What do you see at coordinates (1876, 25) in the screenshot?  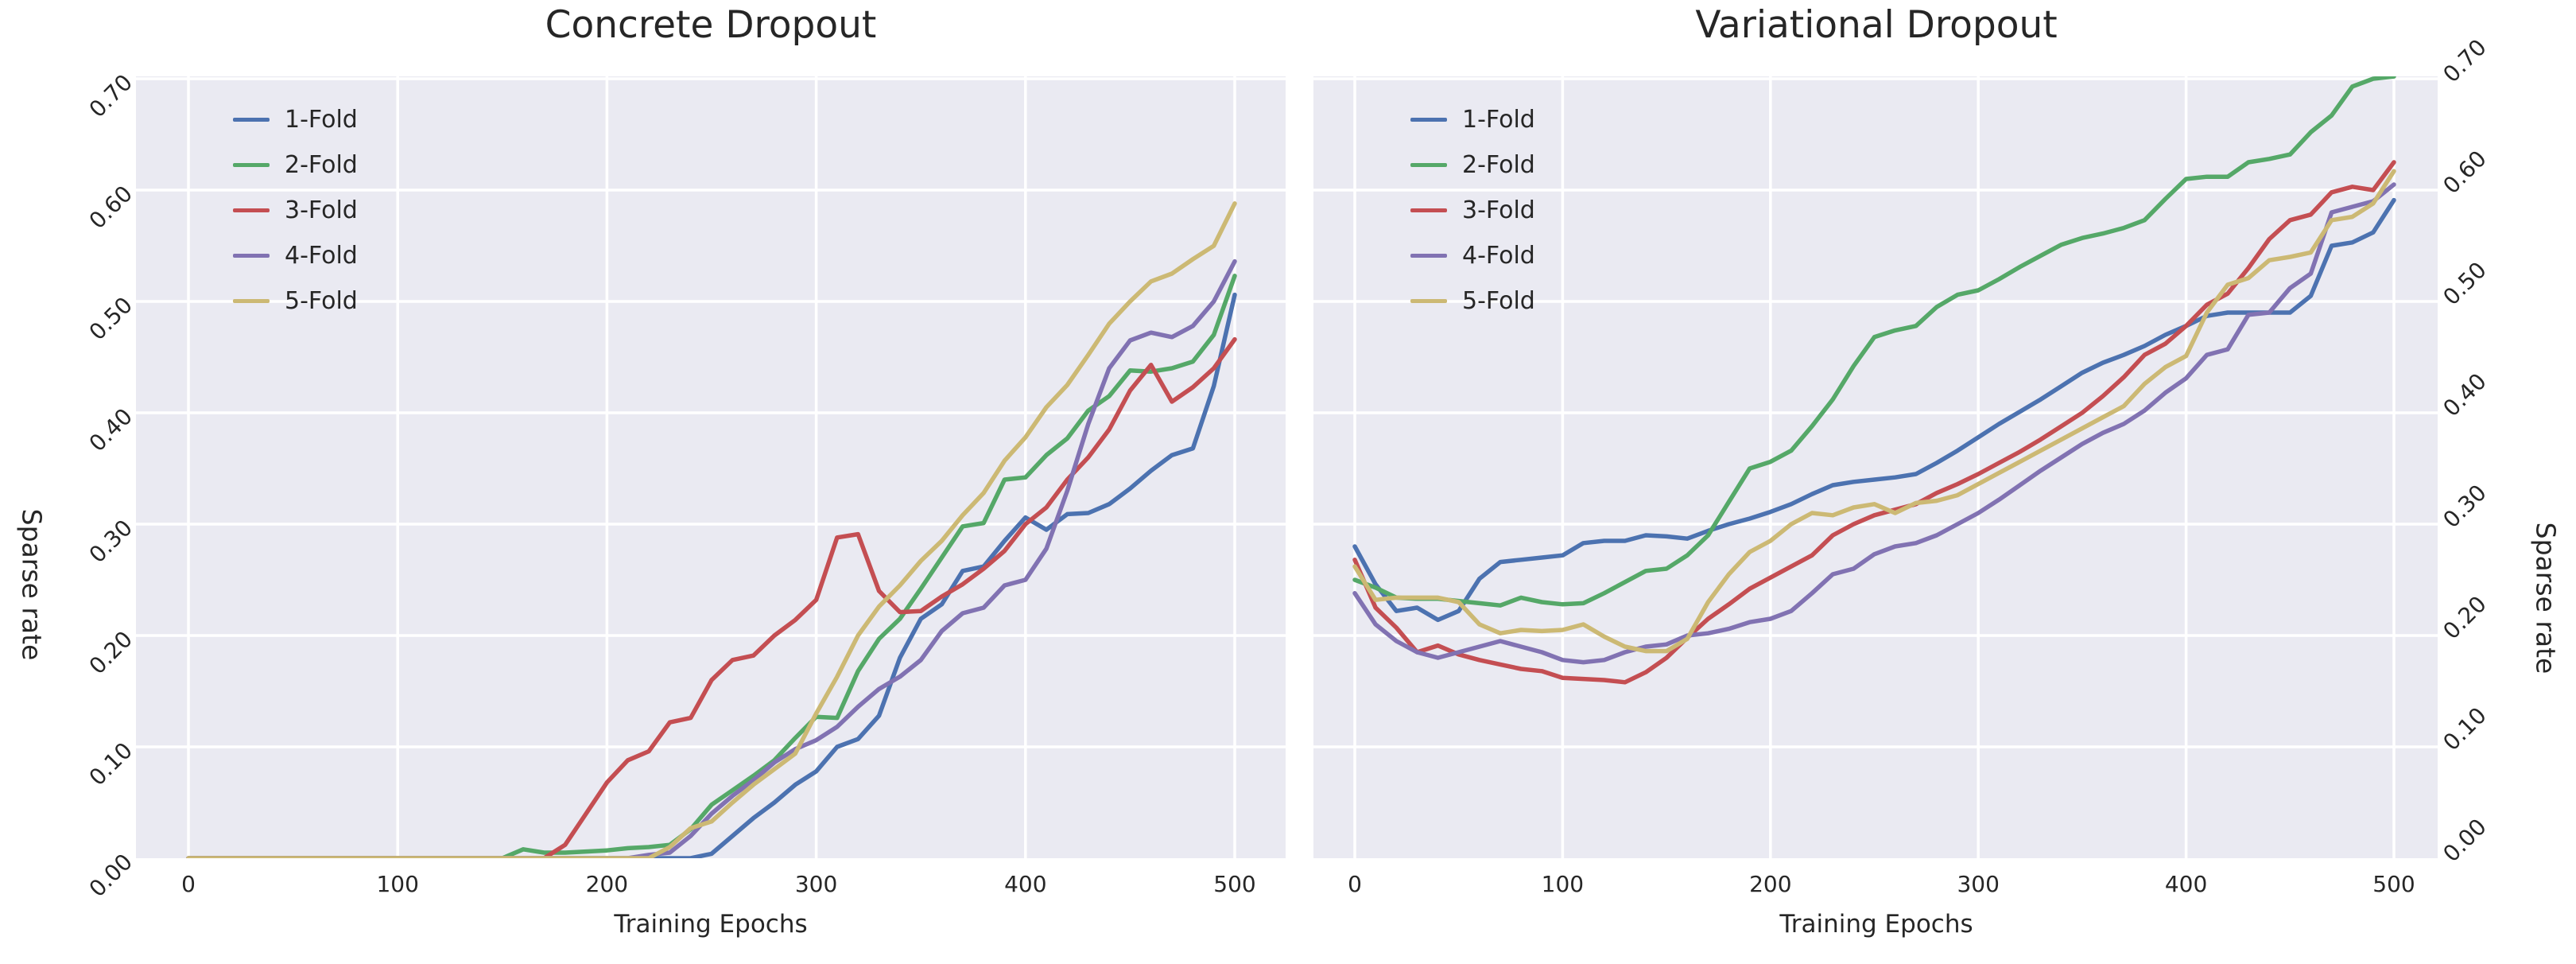 I see `right-chart-title: Variational Dropout` at bounding box center [1876, 25].